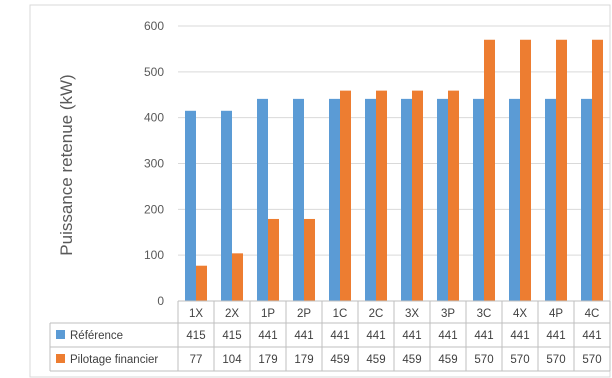  What do you see at coordinates (60, 358) in the screenshot?
I see `legend-swatch-pilotage` at bounding box center [60, 358].